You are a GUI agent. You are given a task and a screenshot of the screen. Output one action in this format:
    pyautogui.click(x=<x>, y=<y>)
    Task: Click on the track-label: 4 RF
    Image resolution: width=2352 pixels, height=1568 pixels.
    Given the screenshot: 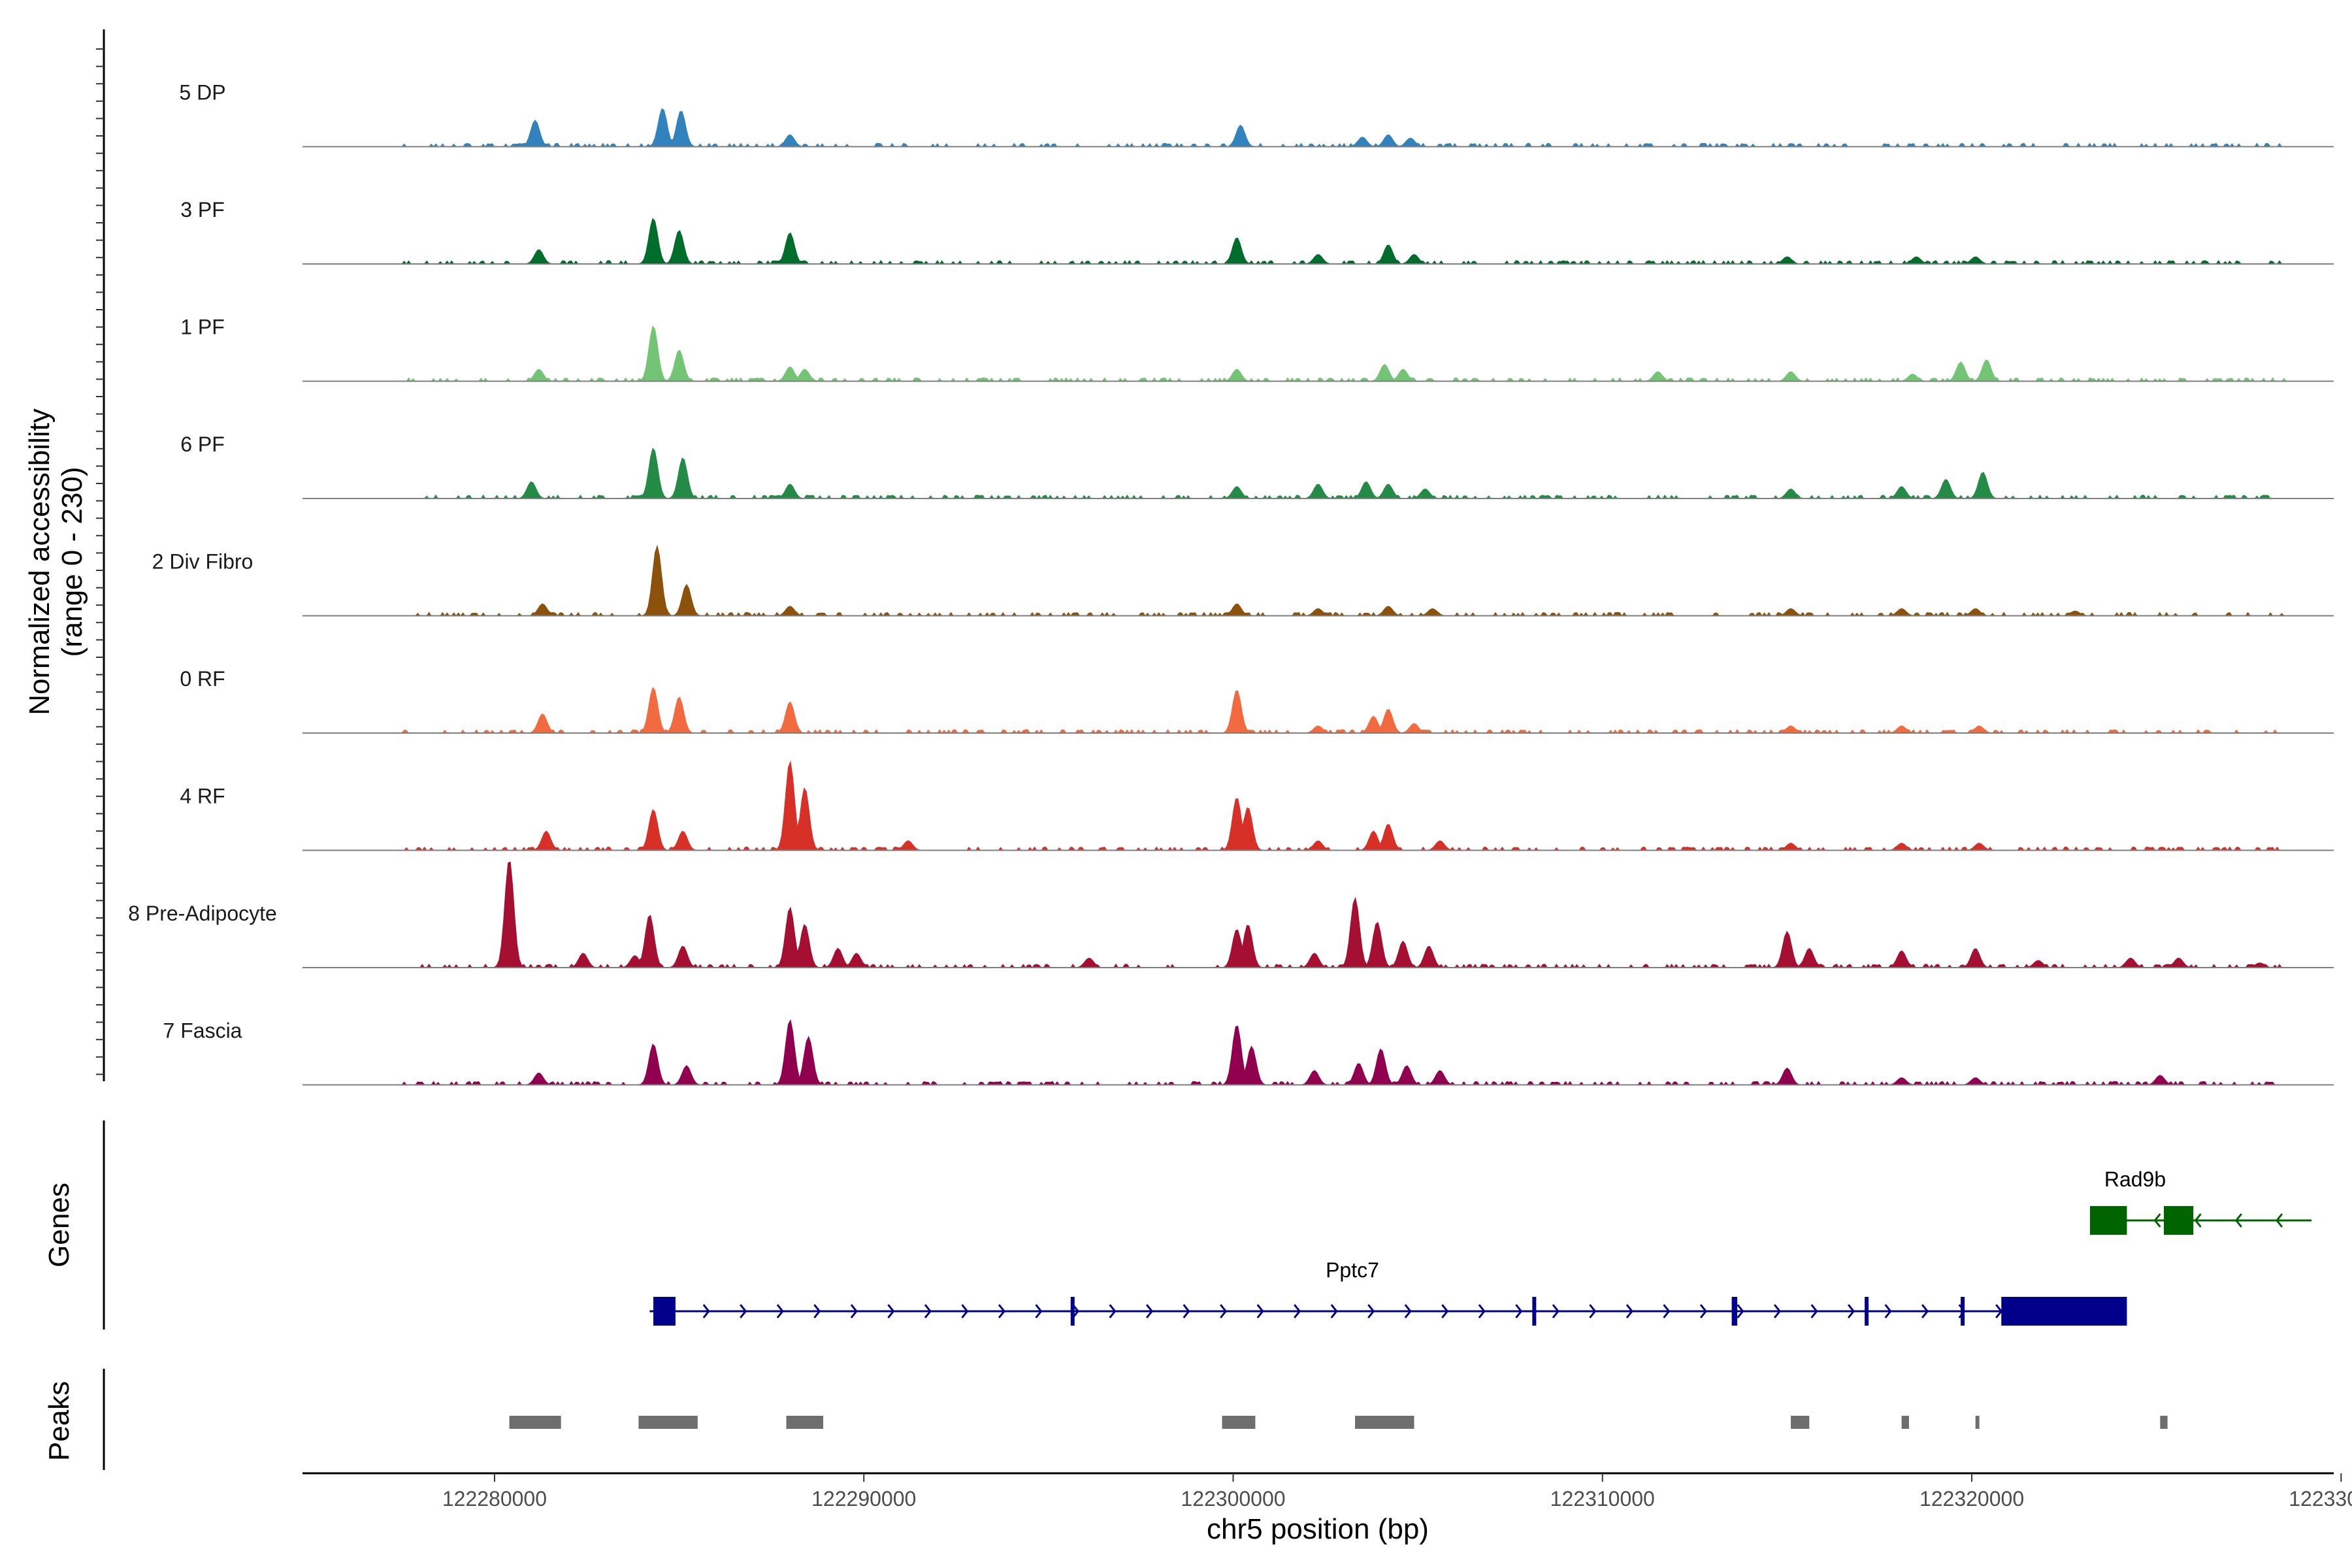 What is the action you would take?
    pyautogui.click(x=202, y=796)
    